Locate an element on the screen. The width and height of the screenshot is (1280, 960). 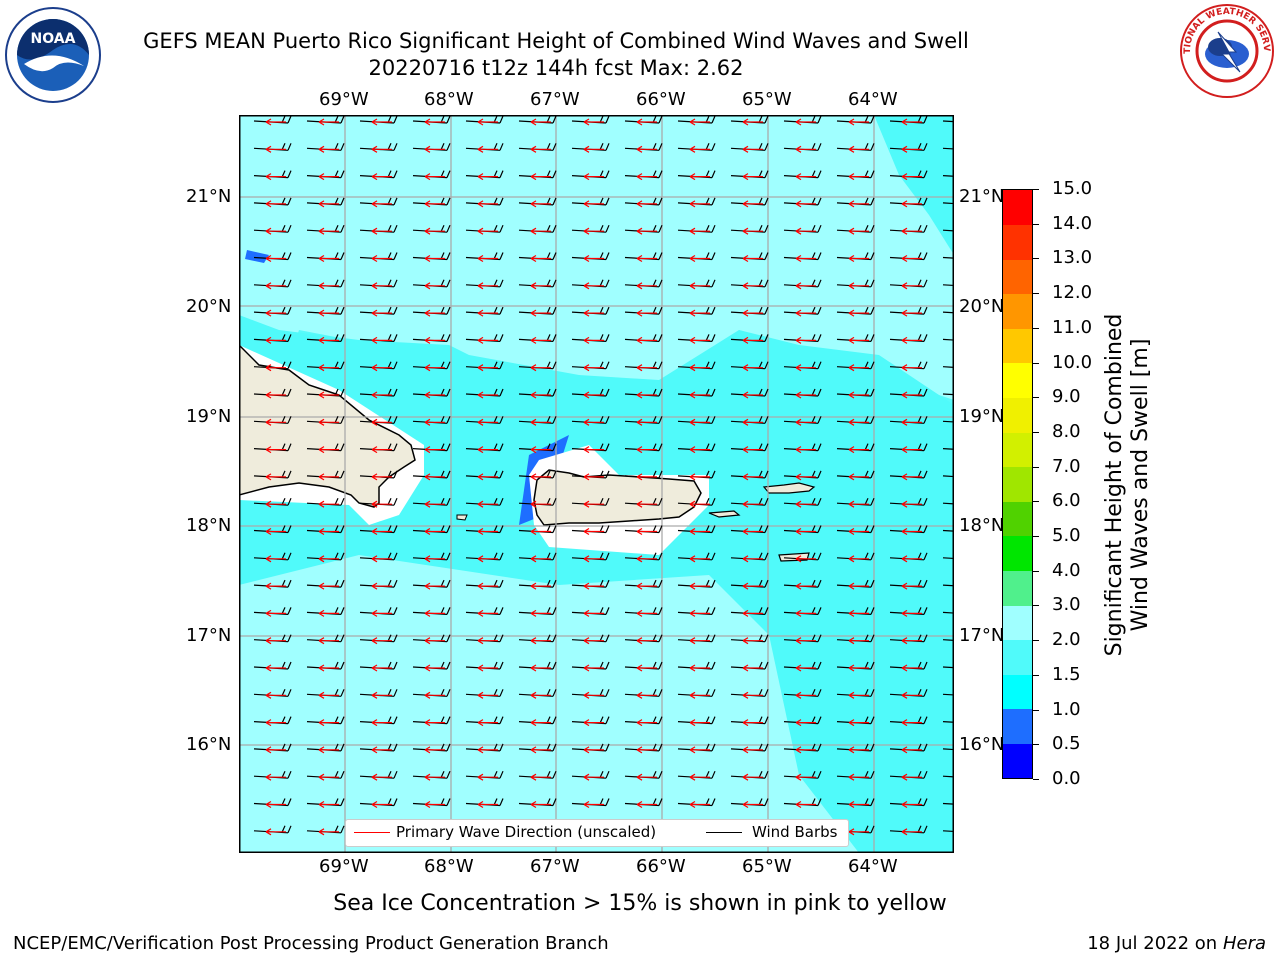
colorbar-tick-label: 4.0 is located at coordinates (1066, 570).